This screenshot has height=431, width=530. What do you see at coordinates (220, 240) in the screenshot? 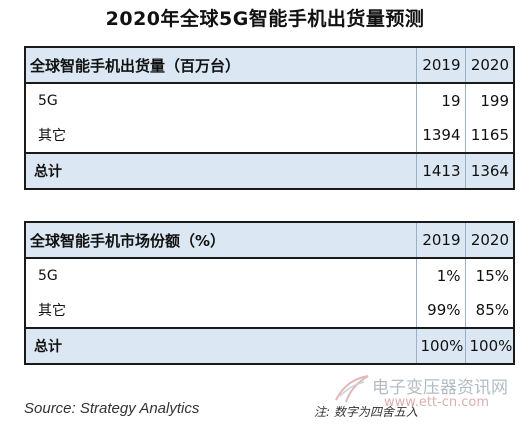
I see `table-header-title: 全球智能手机市场份额（%）` at bounding box center [220, 240].